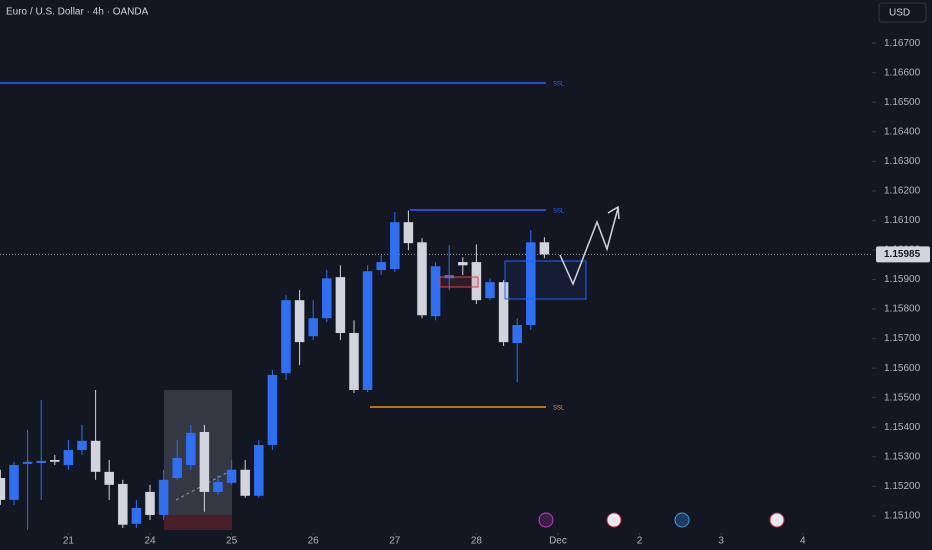 The image size is (932, 550). Describe the element at coordinates (69, 541) in the screenshot. I see `x-tick-label: 21` at that location.